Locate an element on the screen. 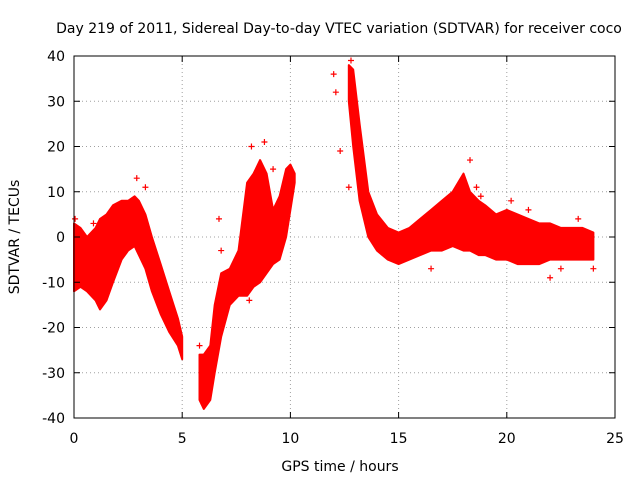  x-tick-label: 20 is located at coordinates (507, 439).